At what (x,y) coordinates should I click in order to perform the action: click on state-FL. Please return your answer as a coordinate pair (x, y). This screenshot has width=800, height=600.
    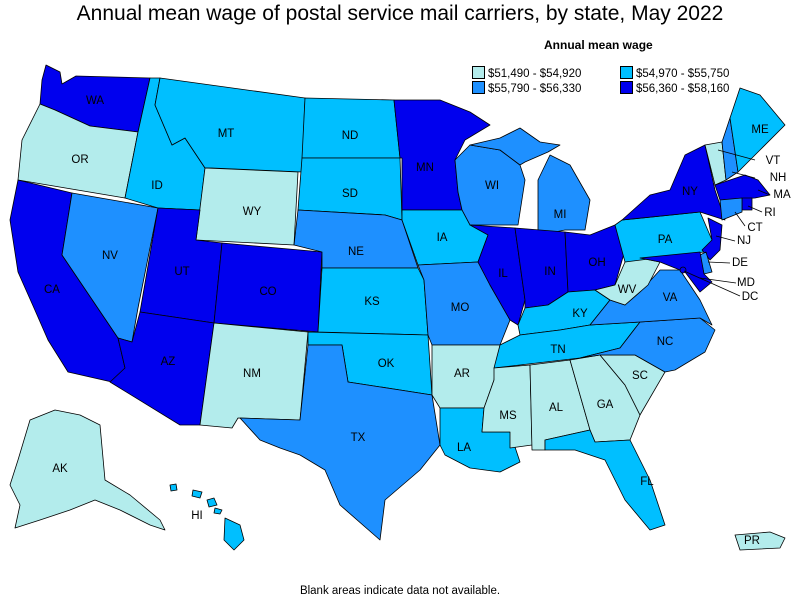
    Looking at the image, I should click on (605, 480).